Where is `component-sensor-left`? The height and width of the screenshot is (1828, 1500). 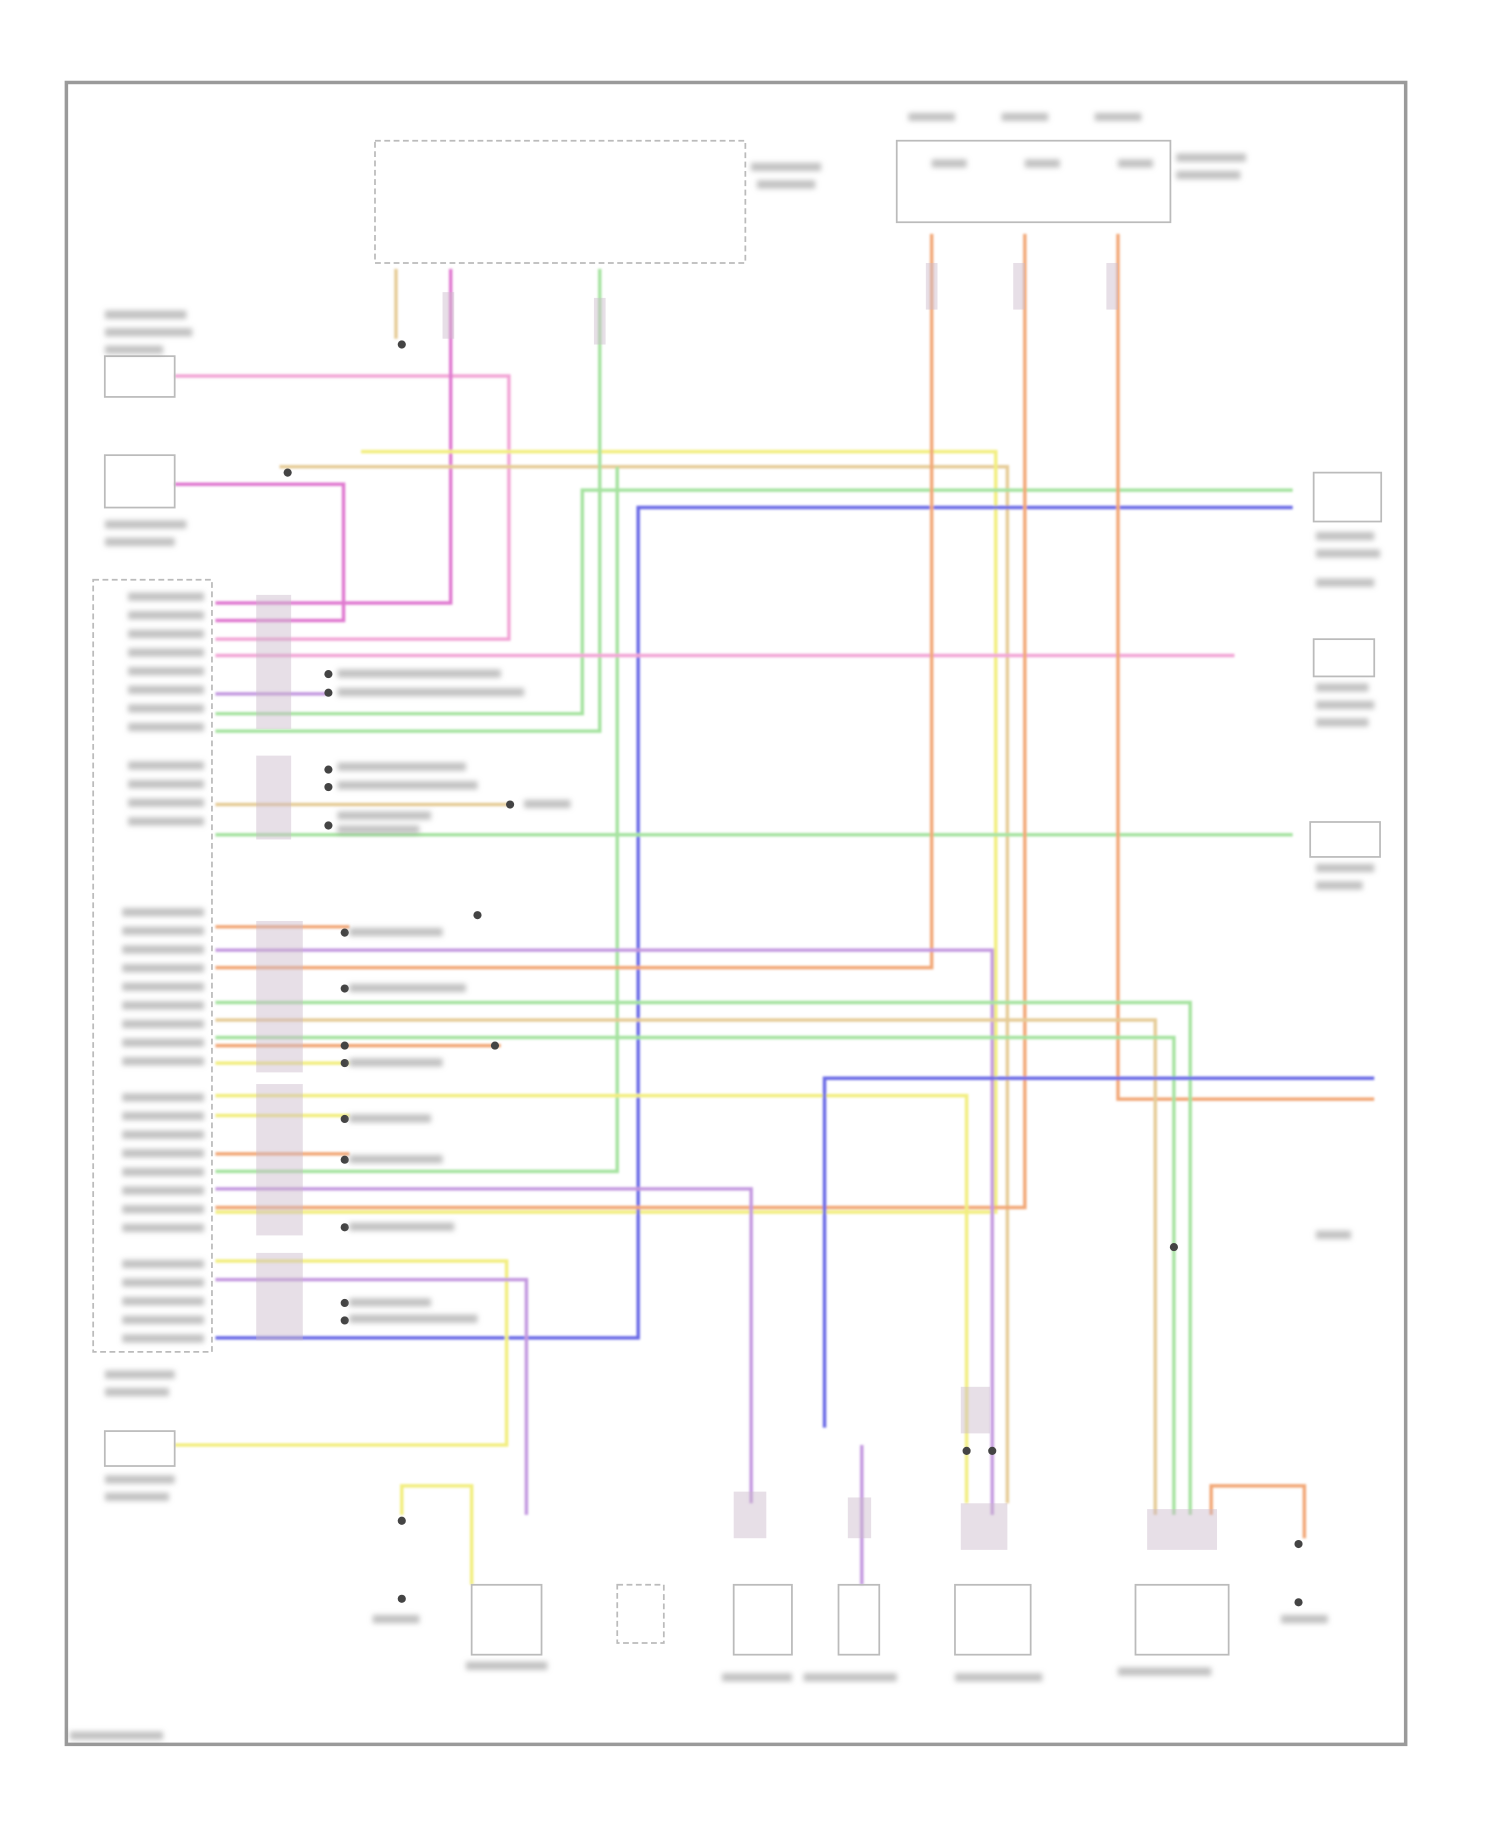
component-sensor-left is located at coordinates (139, 376).